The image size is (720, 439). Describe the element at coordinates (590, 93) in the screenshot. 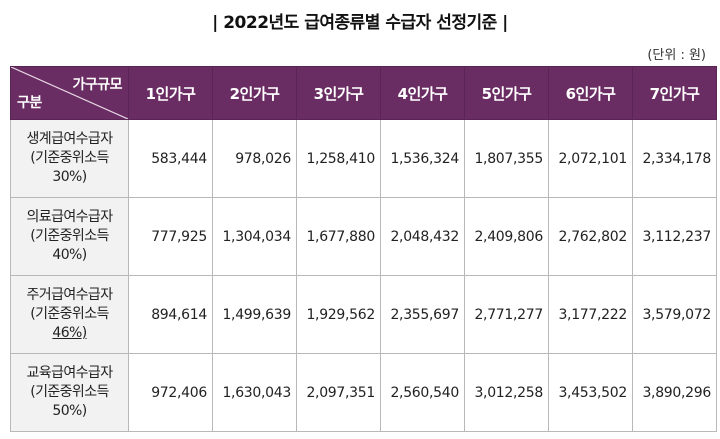

I see `column-header: 6인가구` at that location.